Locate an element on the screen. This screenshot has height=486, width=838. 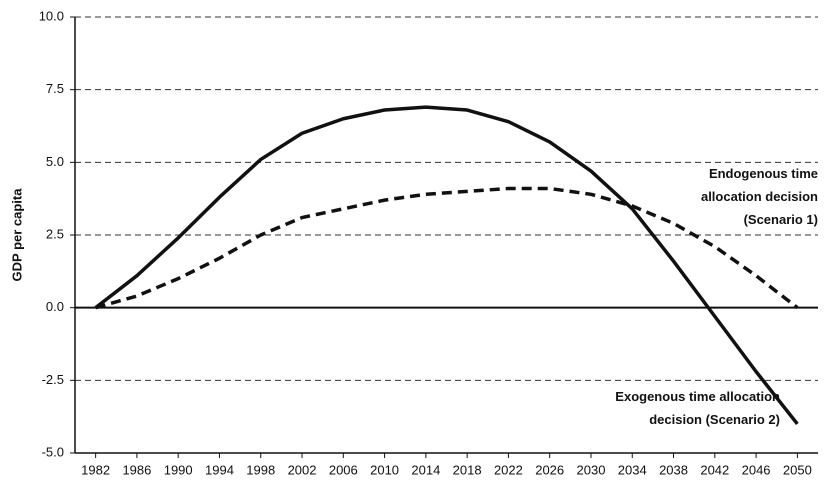
x-tick-label: 2034 is located at coordinates (632, 469).